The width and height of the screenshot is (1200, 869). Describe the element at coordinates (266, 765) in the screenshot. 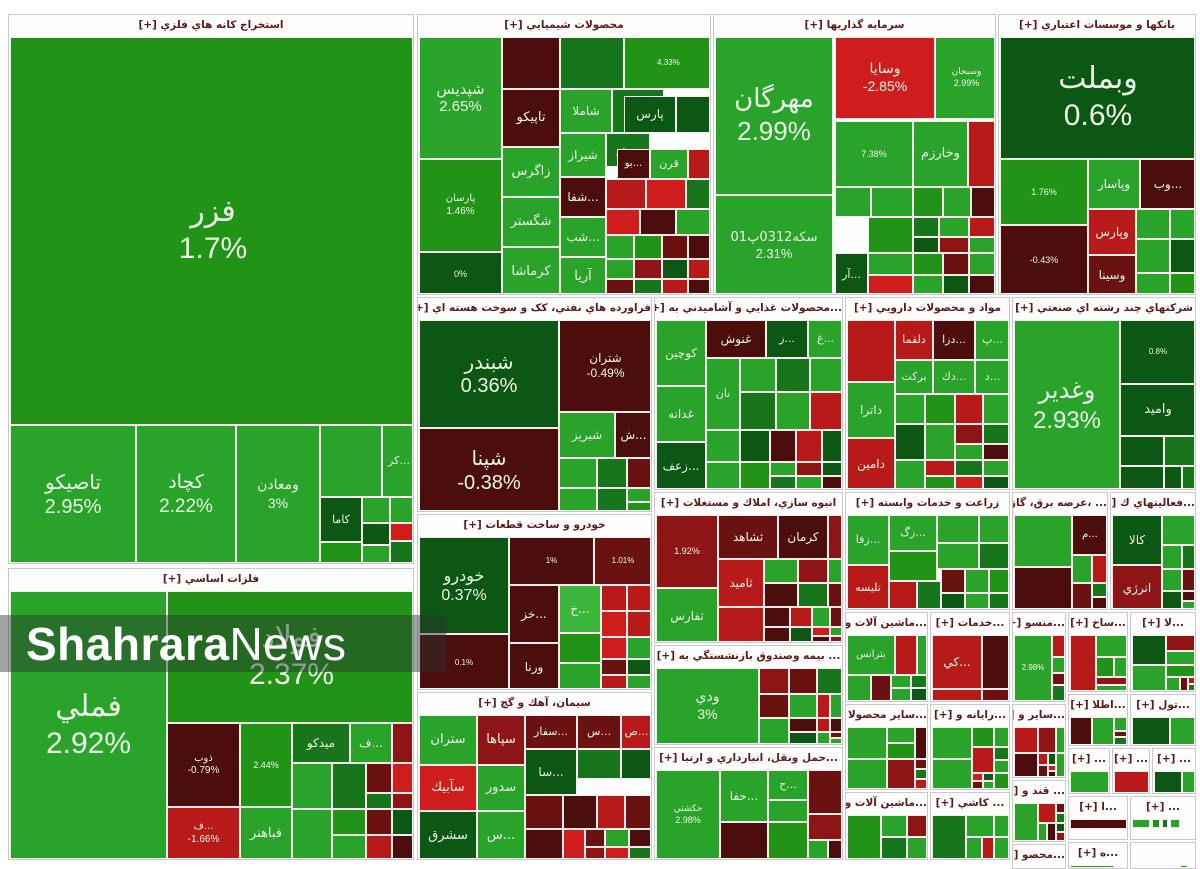

I see `stock-tile: 2.44%` at that location.